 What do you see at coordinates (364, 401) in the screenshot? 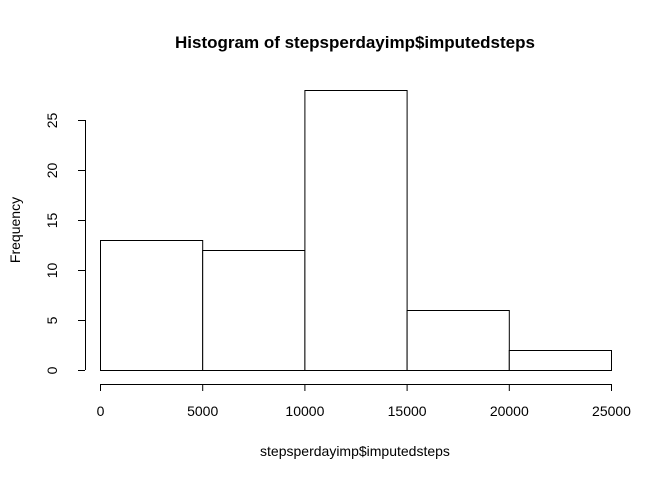
I see `x-axis: 0 5000 10000 15000 20000 25000` at bounding box center [364, 401].